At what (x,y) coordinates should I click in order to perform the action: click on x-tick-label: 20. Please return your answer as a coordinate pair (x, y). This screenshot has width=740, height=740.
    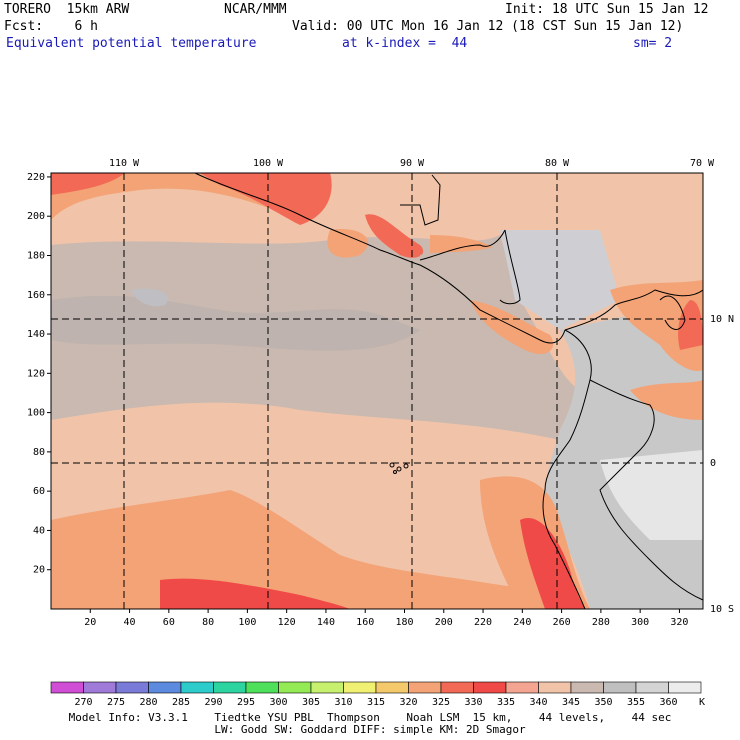
    Looking at the image, I should click on (90, 622).